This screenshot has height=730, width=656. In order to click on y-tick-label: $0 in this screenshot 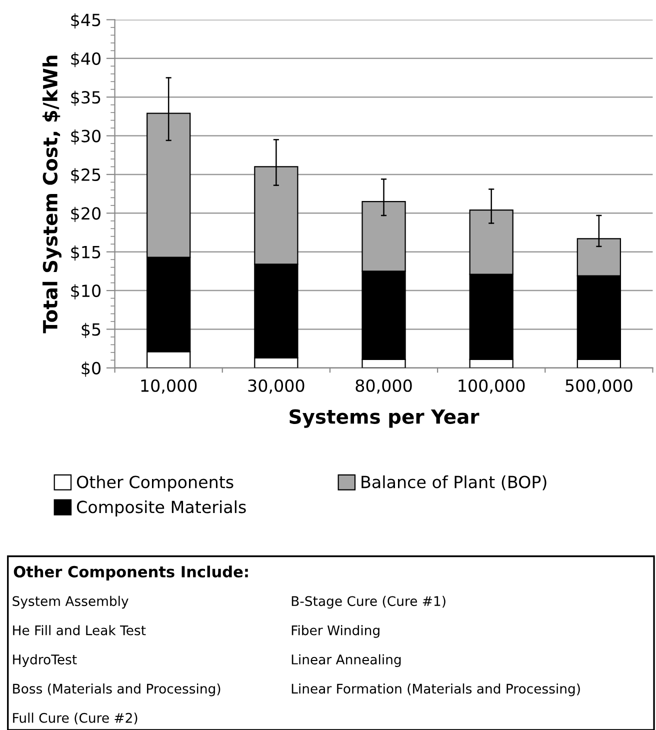, I will do `click(91, 369)`.